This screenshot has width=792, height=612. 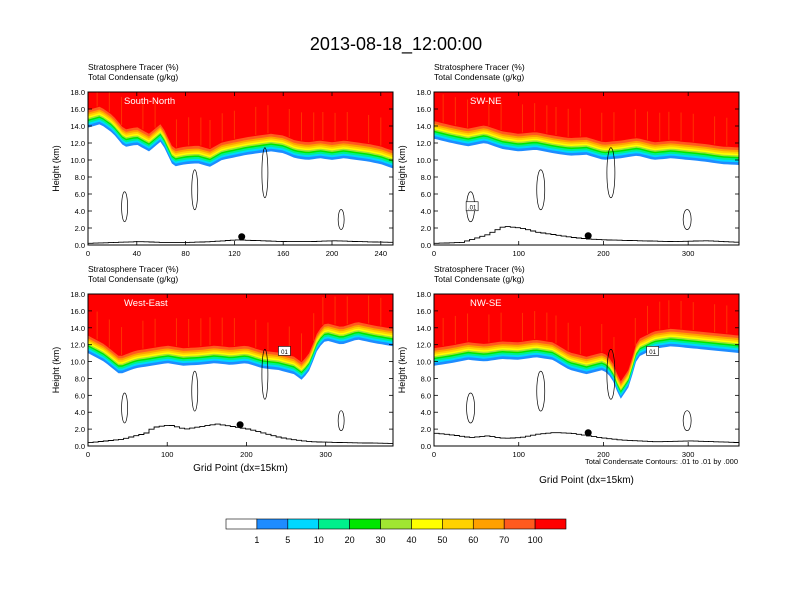 What do you see at coordinates (240, 468) in the screenshot?
I see `x-axis-label: Grid Point (dx=15km)` at bounding box center [240, 468].